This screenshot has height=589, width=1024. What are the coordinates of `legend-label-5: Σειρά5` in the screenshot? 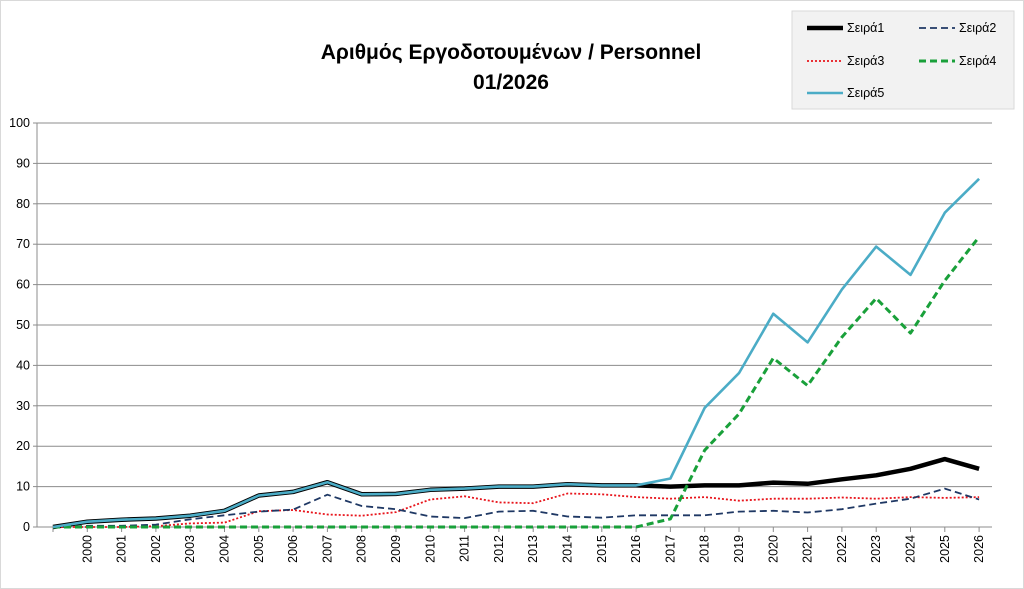 It's located at (865, 93).